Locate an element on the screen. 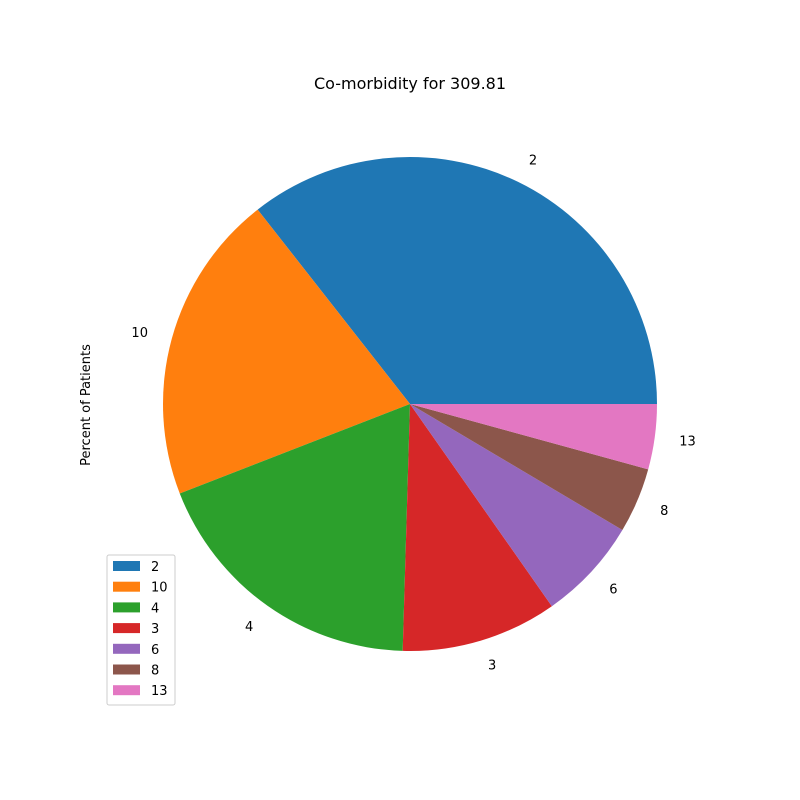 The height and width of the screenshot is (800, 800). slice-label-6: 6 is located at coordinates (613, 590).